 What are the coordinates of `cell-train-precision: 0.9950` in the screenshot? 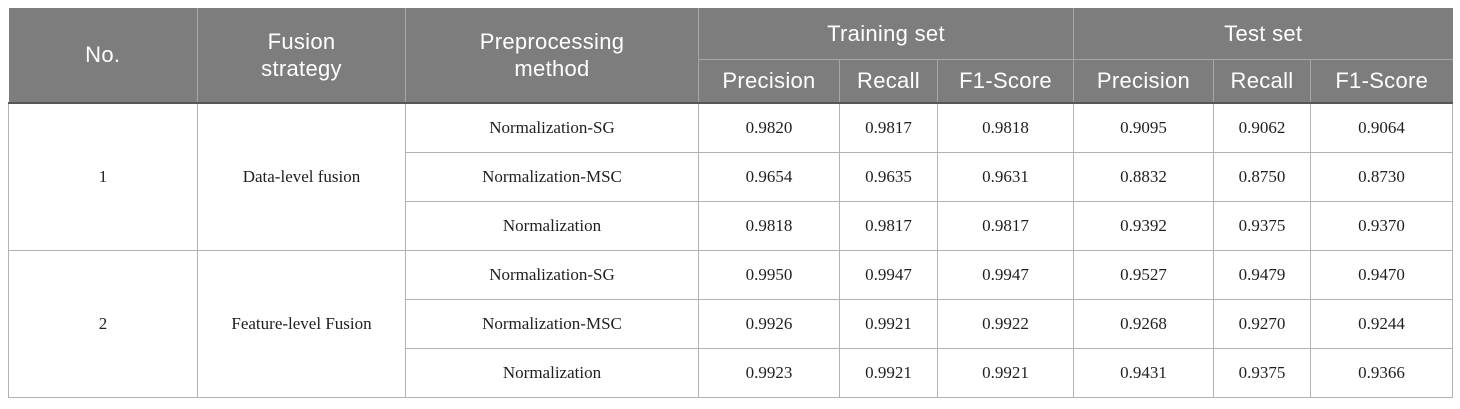 It's located at (769, 275).